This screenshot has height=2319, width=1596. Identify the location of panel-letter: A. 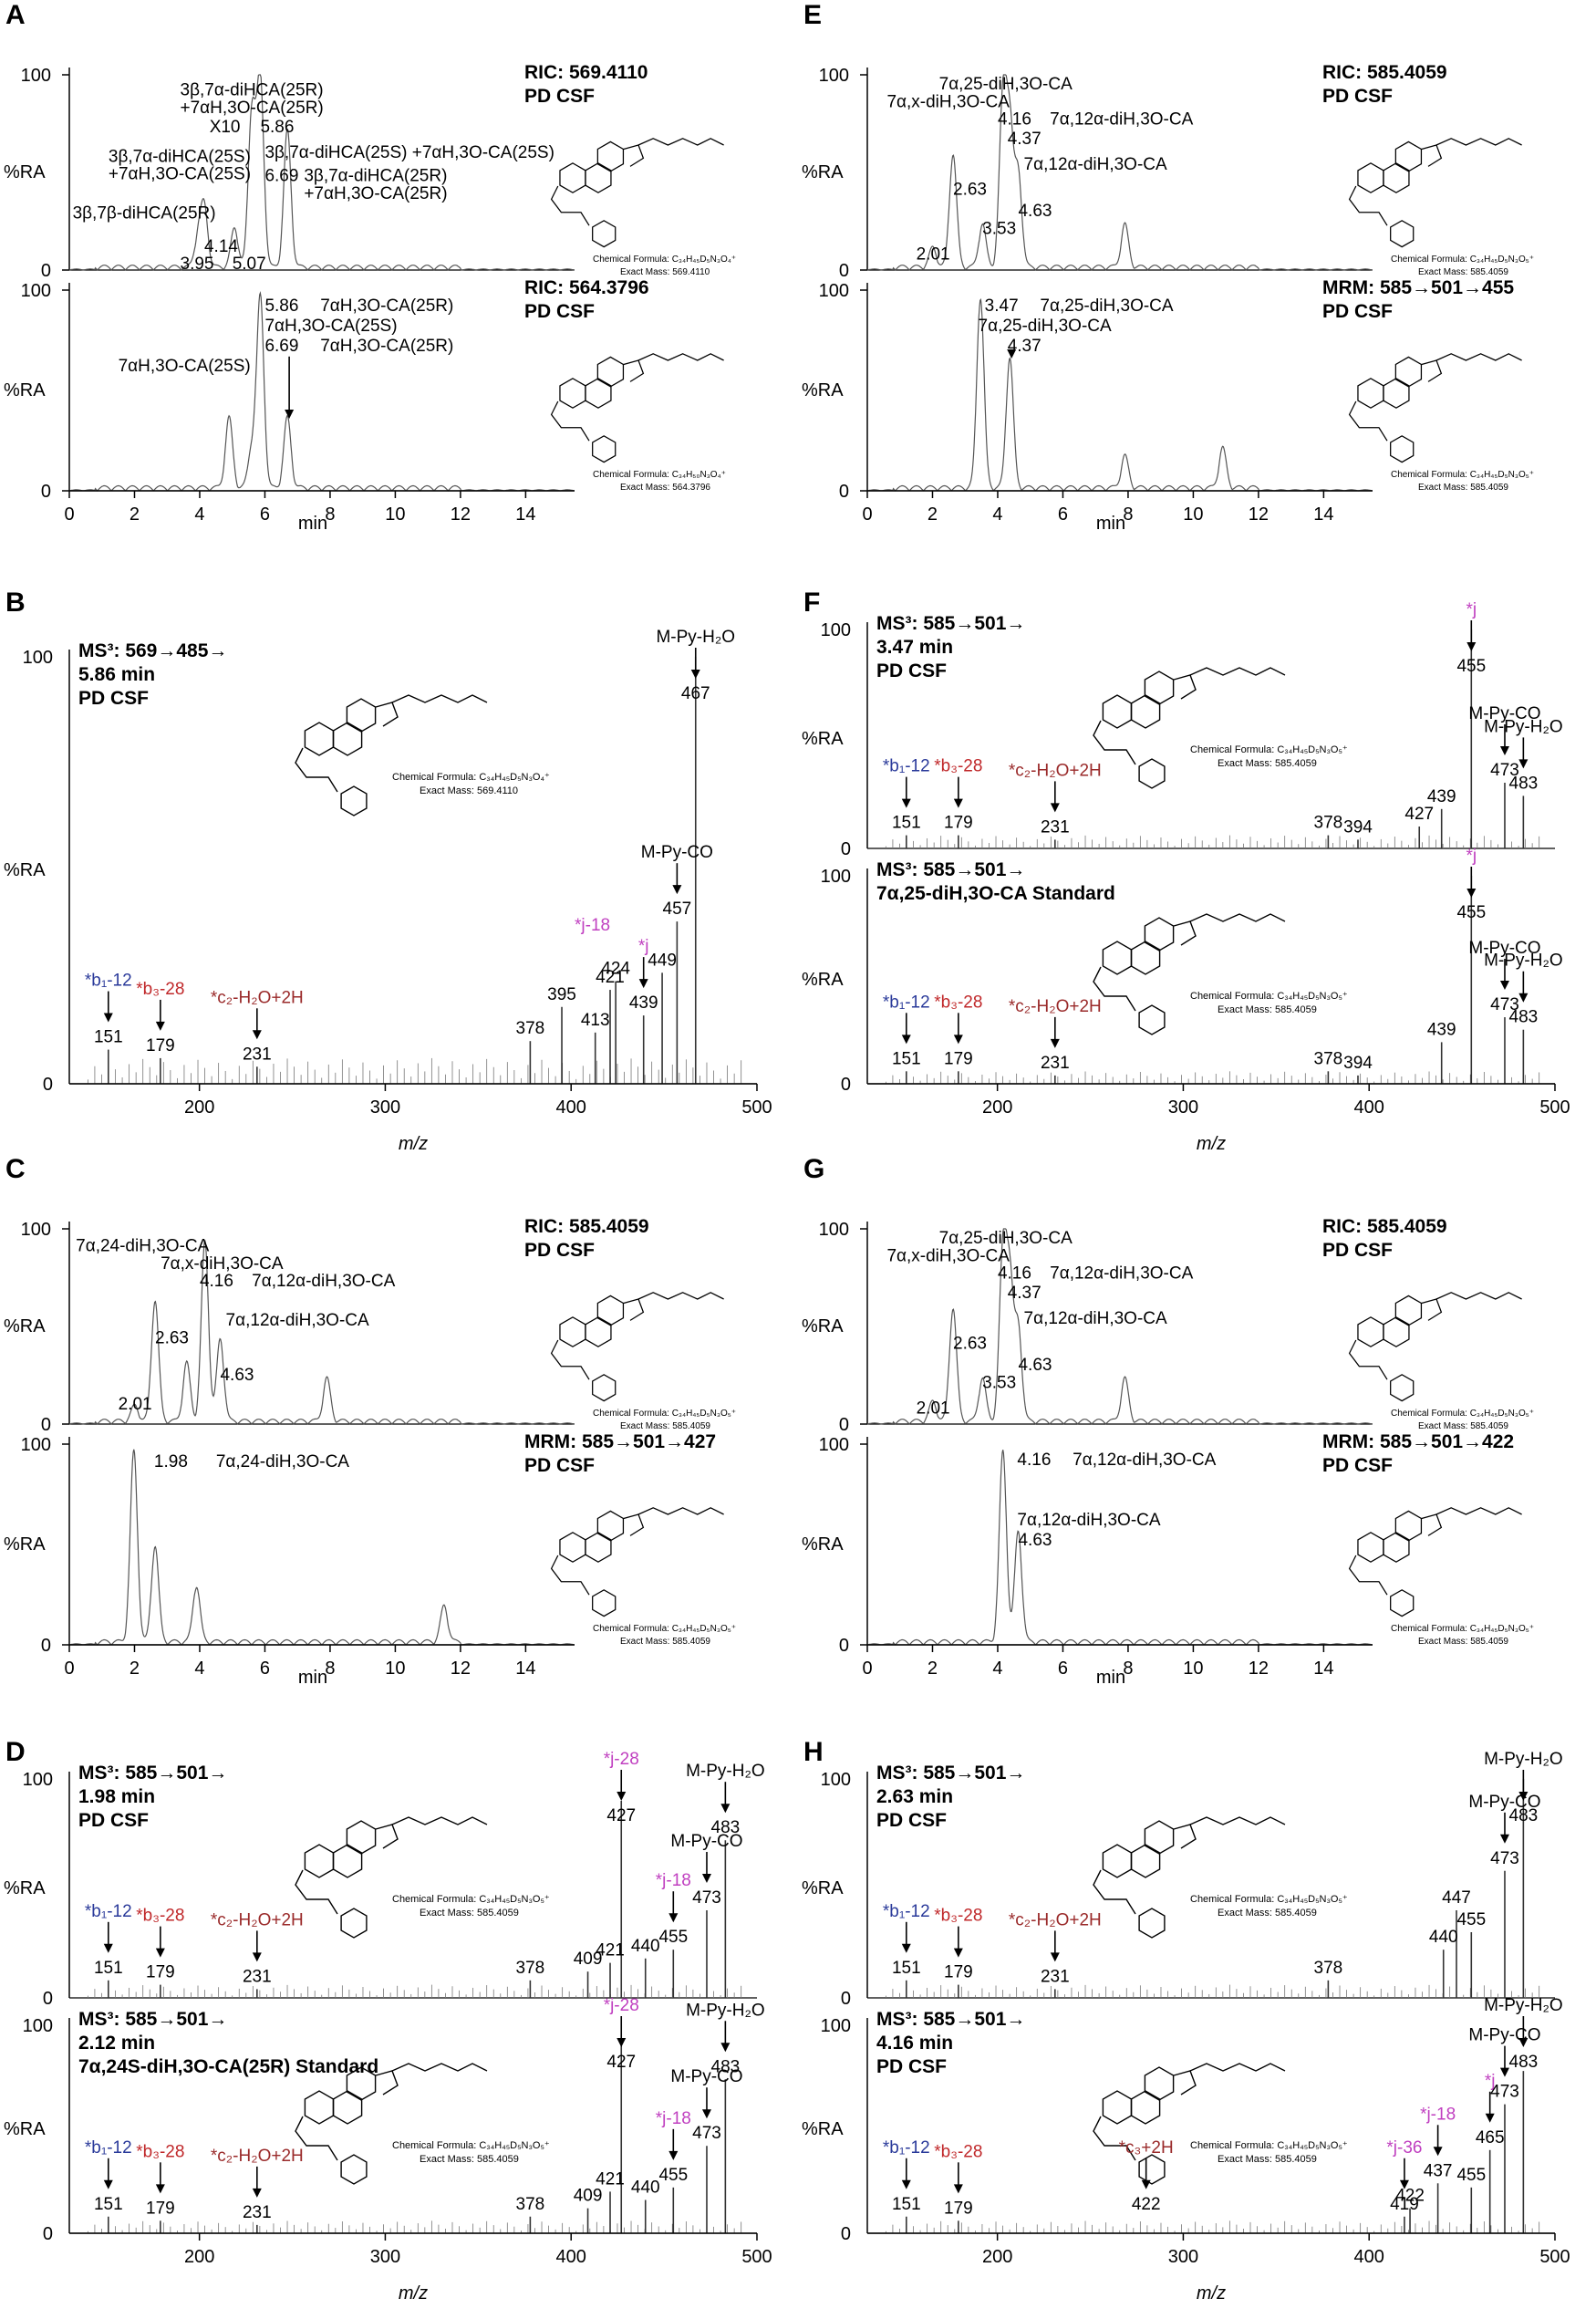
(15, 15).